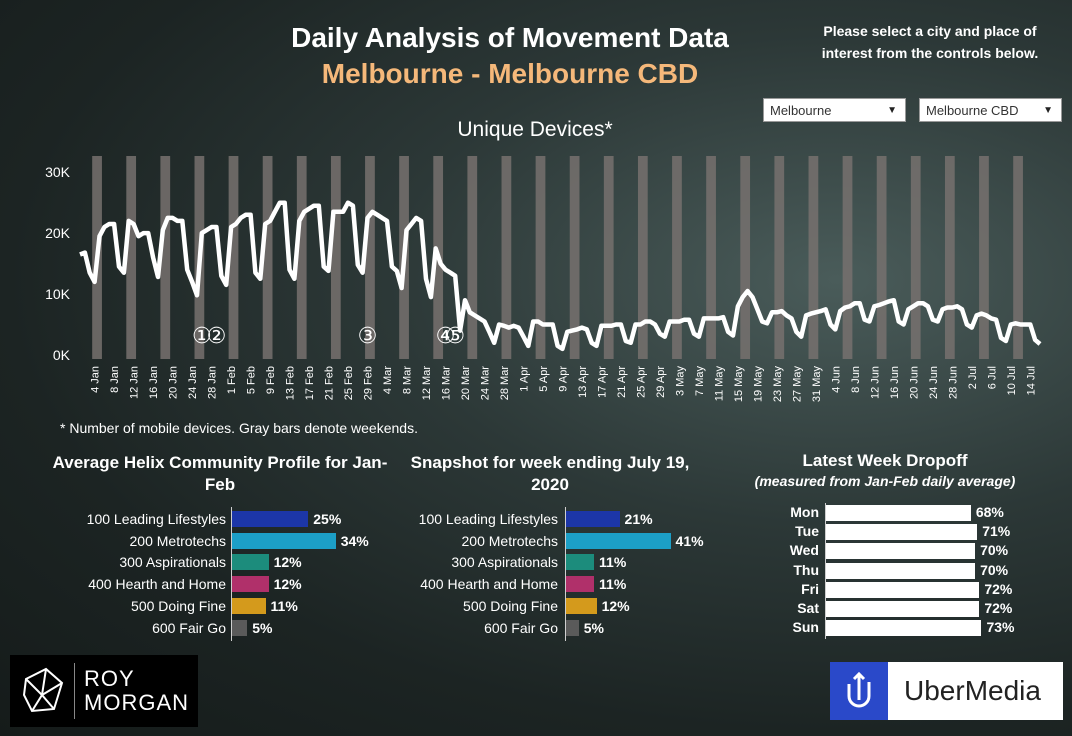  Describe the element at coordinates (972, 690) in the screenshot. I see `ubermedia-wordmark: UberMedia` at that location.